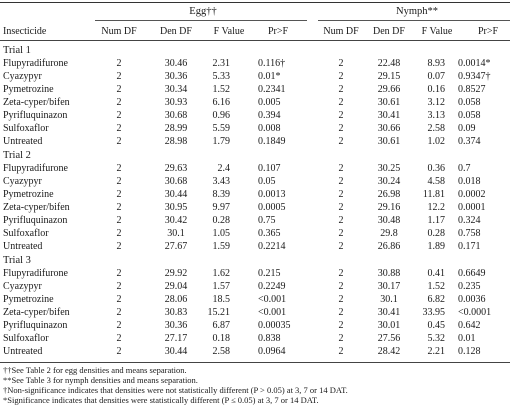  I want to click on nymph-f-value-cell: 8.93, so click(436, 63).